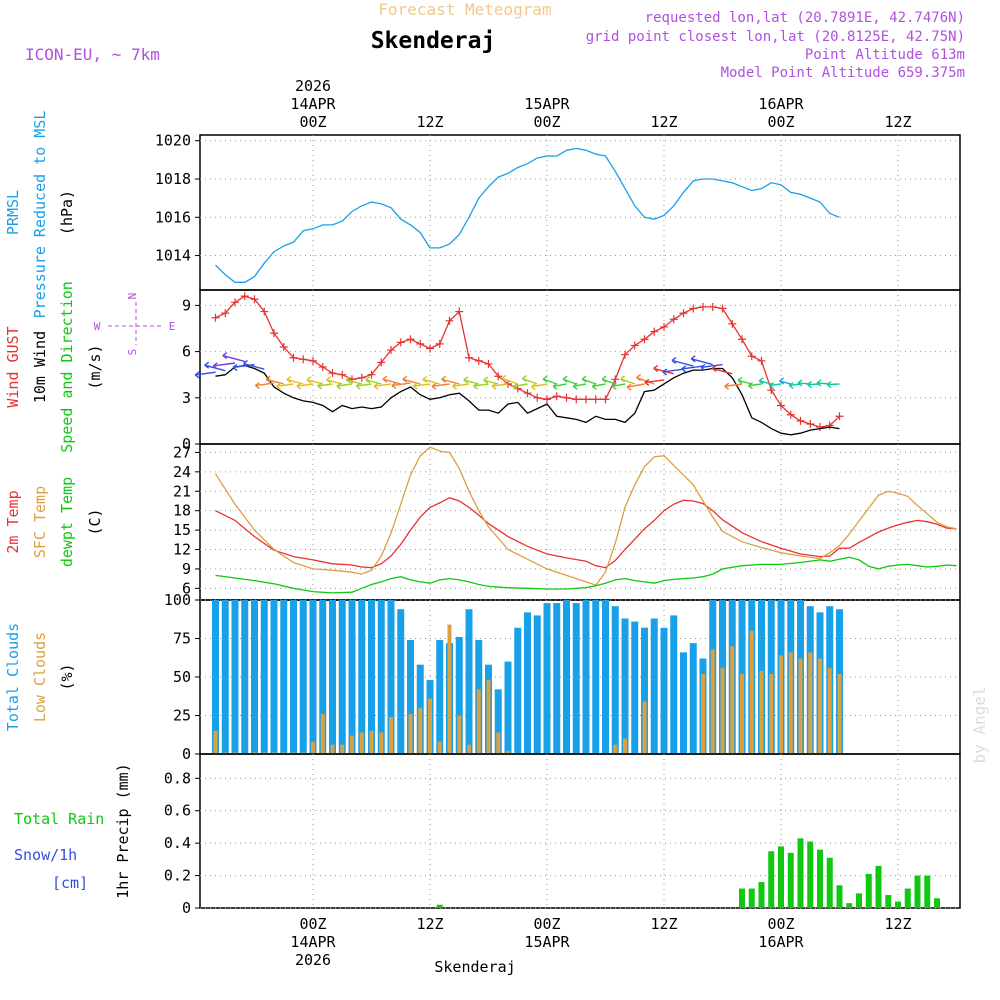  I want to click on wind-label-1: 10m Wind, so click(40, 367).